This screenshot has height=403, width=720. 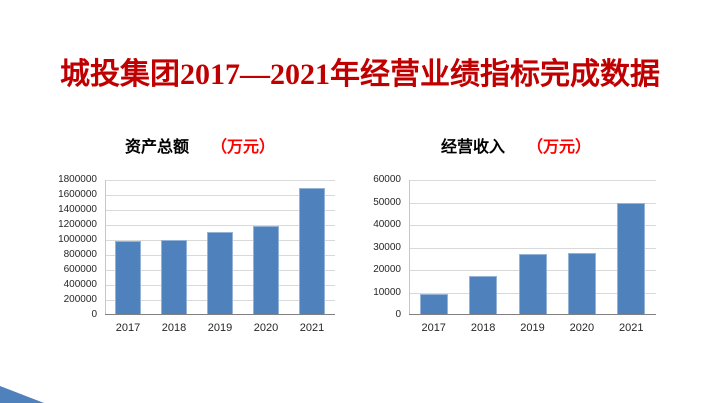 What do you see at coordinates (387, 202) in the screenshot?
I see `y-tick-label: 50000` at bounding box center [387, 202].